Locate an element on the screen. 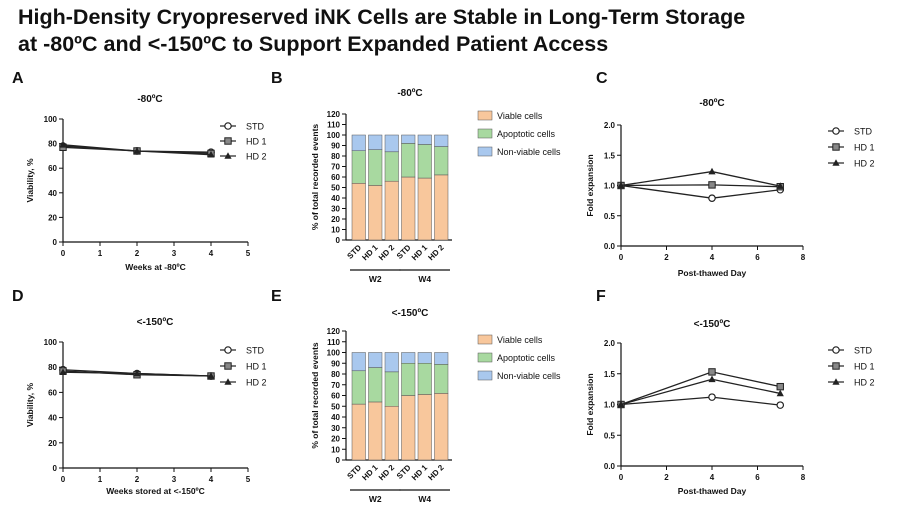 The width and height of the screenshot is (897, 515). panel-letter: D is located at coordinates (18, 296).